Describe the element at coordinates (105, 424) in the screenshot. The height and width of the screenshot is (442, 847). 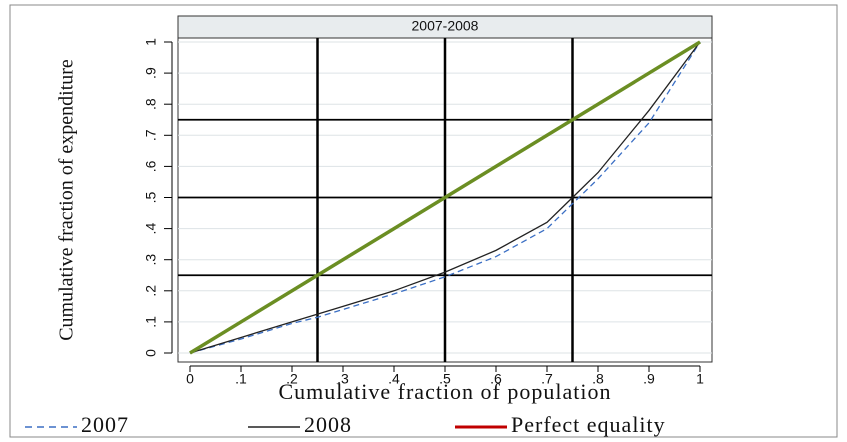
I see `legend-label: 2007` at that location.